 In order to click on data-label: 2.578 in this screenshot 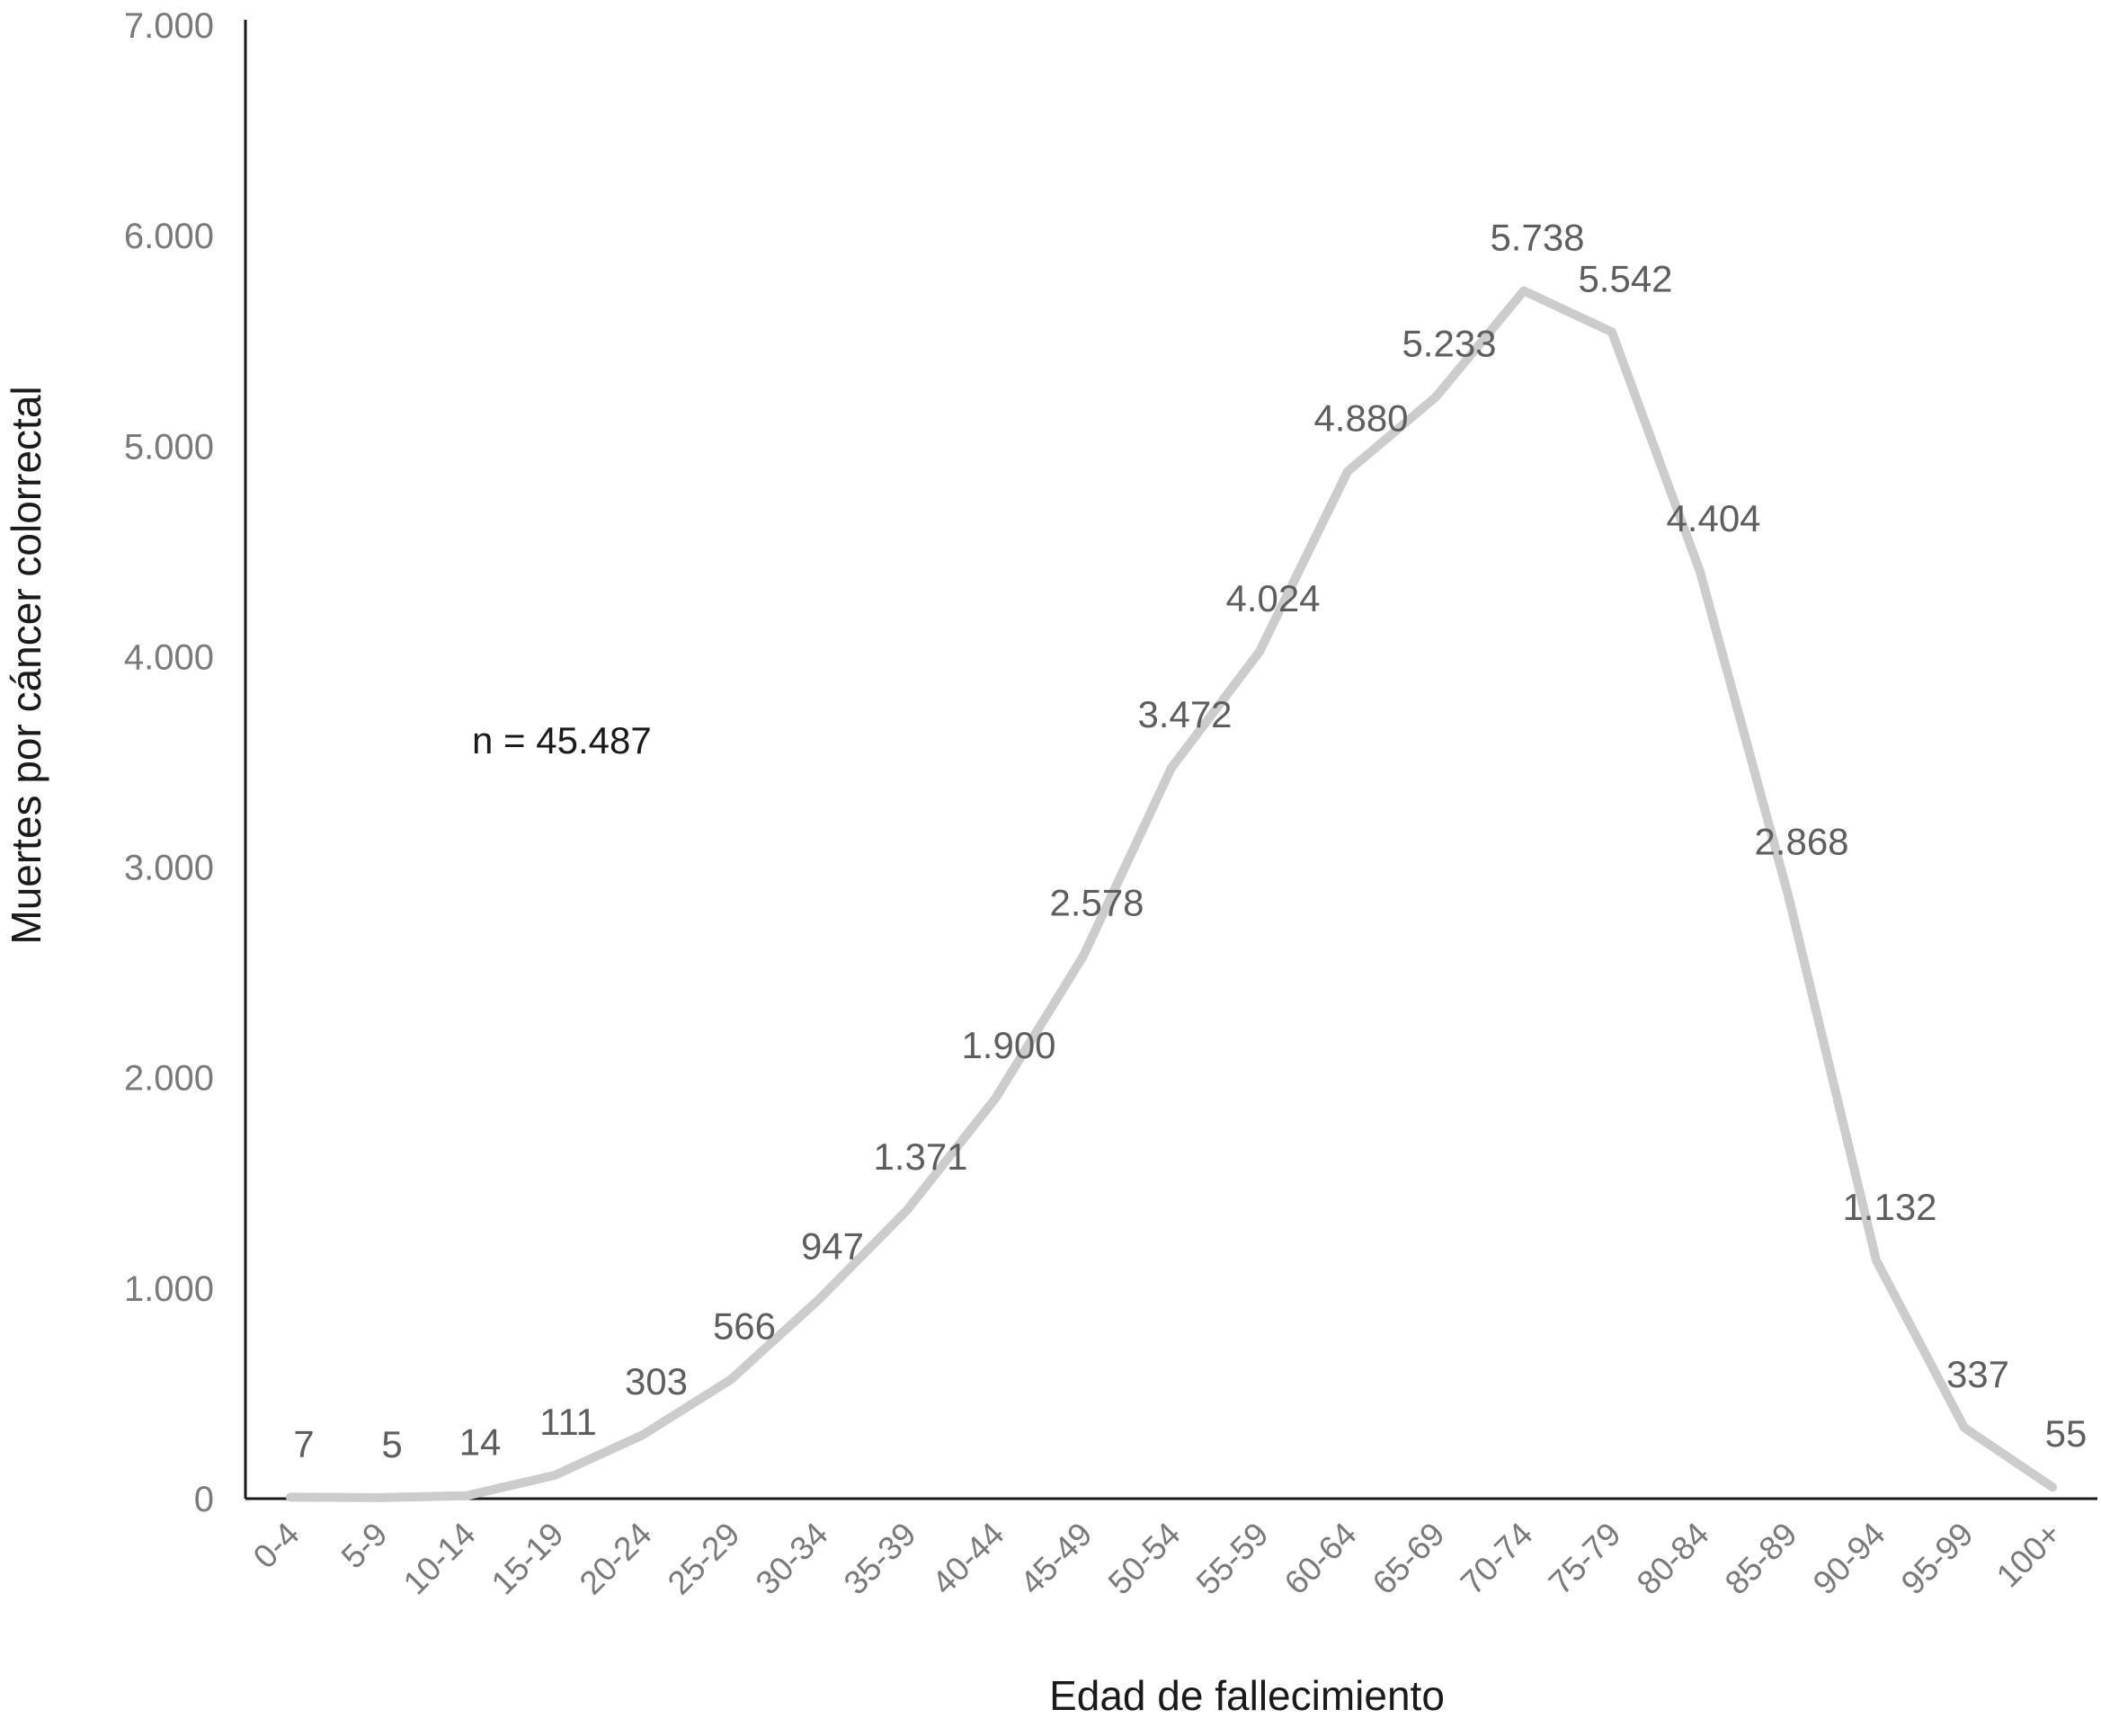, I will do `click(1096, 902)`.